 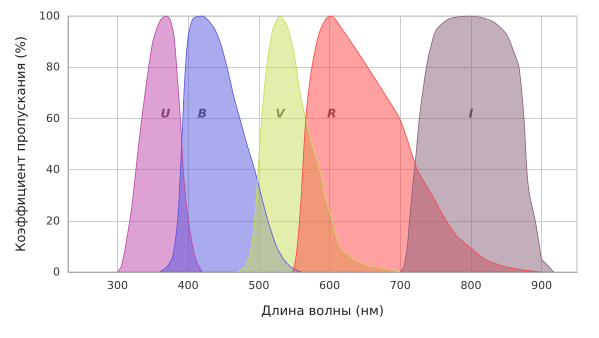 What do you see at coordinates (331, 113) in the screenshot?
I see `series-label: R` at bounding box center [331, 113].